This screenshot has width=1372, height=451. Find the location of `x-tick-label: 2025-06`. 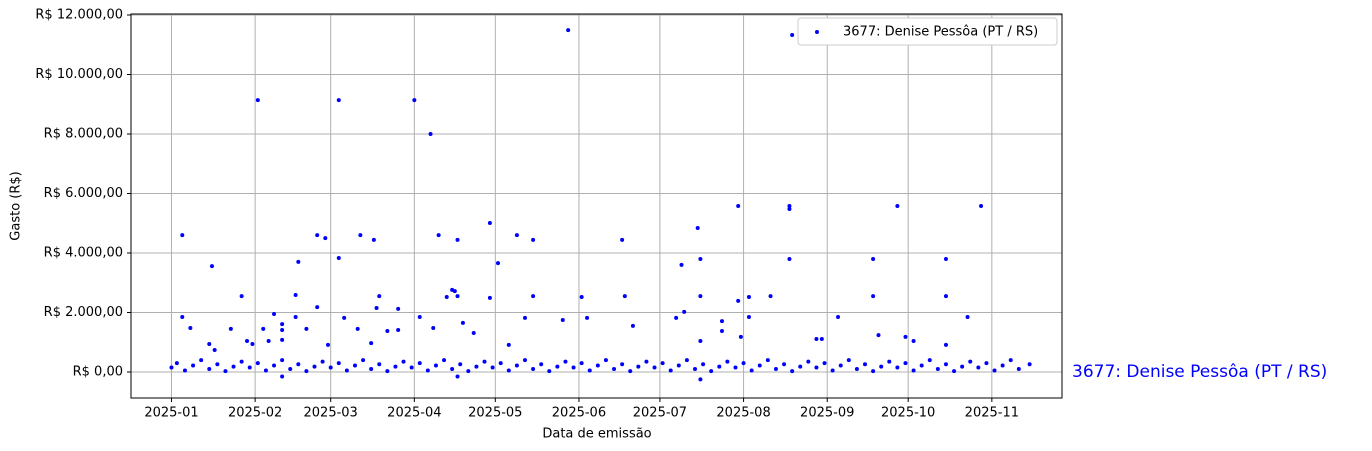

x-tick-label: 2025-06 is located at coordinates (579, 413).